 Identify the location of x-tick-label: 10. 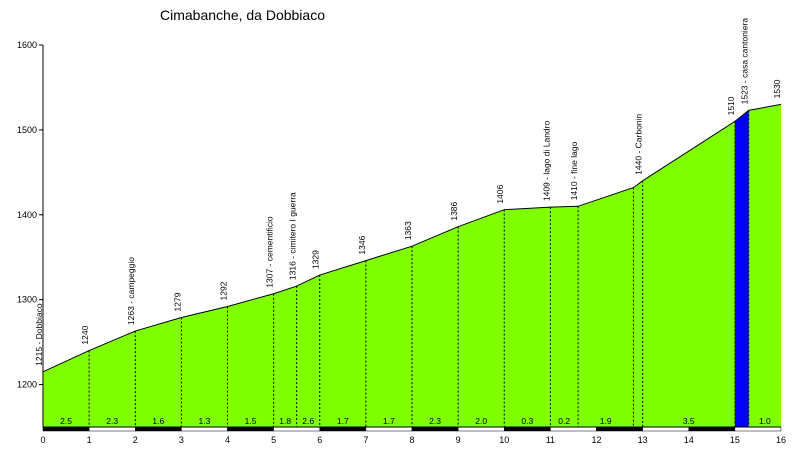
(504, 440).